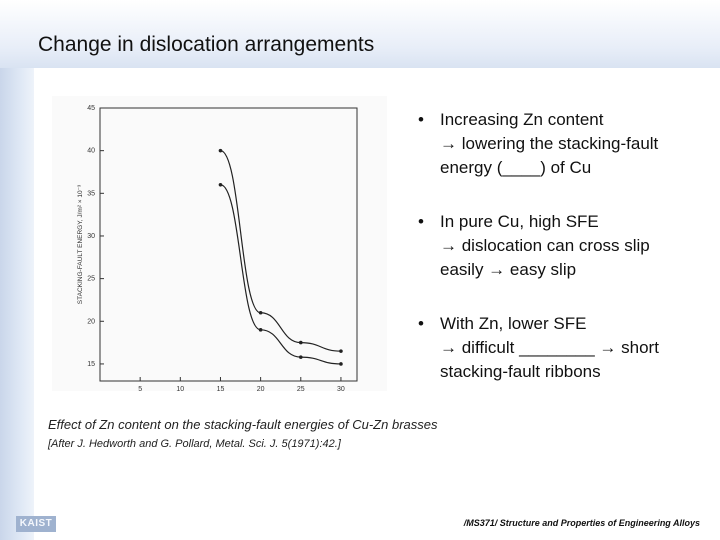 The height and width of the screenshot is (540, 720). What do you see at coordinates (545, 245) in the screenshot?
I see `bullet-line: → dislocation can cross slip` at bounding box center [545, 245].